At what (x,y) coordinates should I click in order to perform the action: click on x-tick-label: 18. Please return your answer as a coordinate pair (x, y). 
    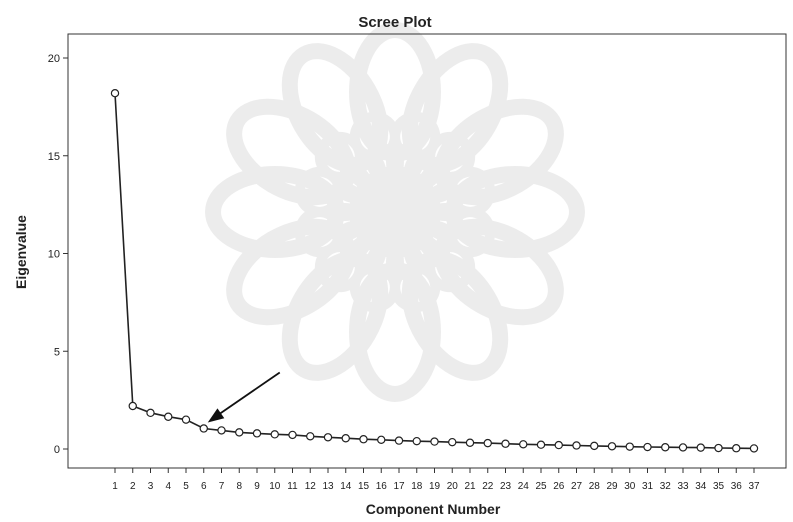
    Looking at the image, I should click on (417, 486).